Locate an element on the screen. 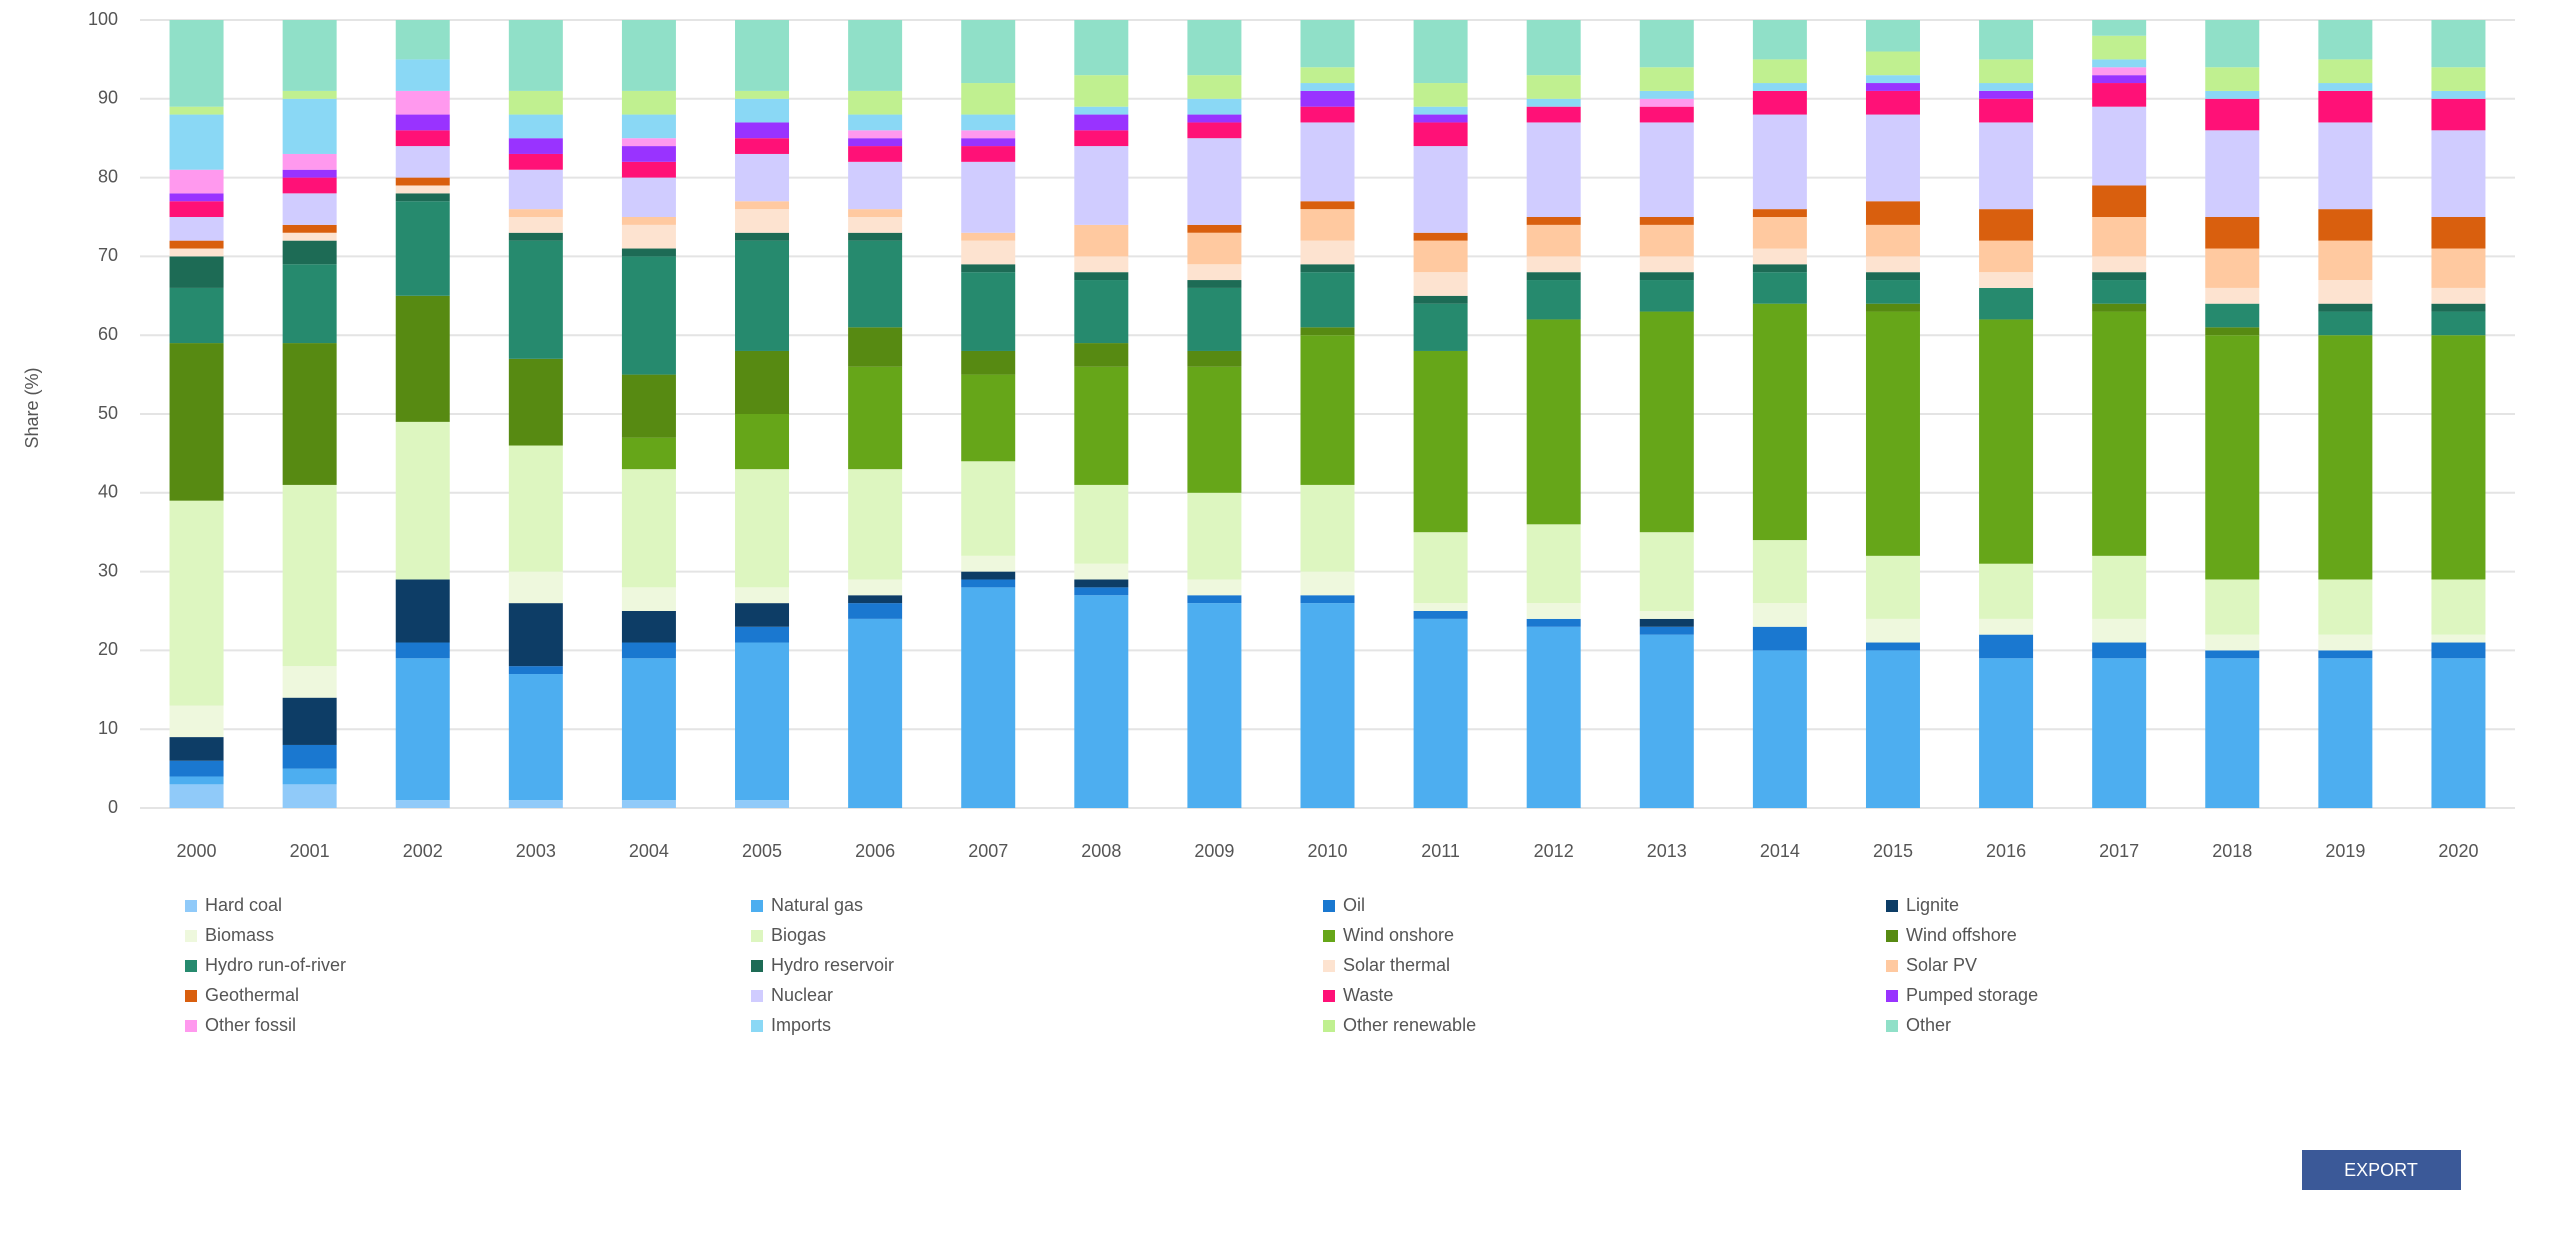  y-tick-label: 100 is located at coordinates (103, 19).